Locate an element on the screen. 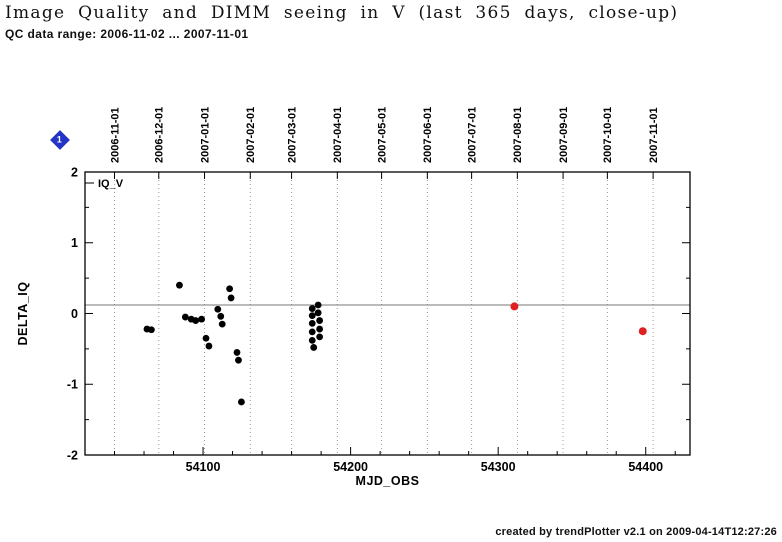  x-tick-label: 54100 is located at coordinates (203, 467).